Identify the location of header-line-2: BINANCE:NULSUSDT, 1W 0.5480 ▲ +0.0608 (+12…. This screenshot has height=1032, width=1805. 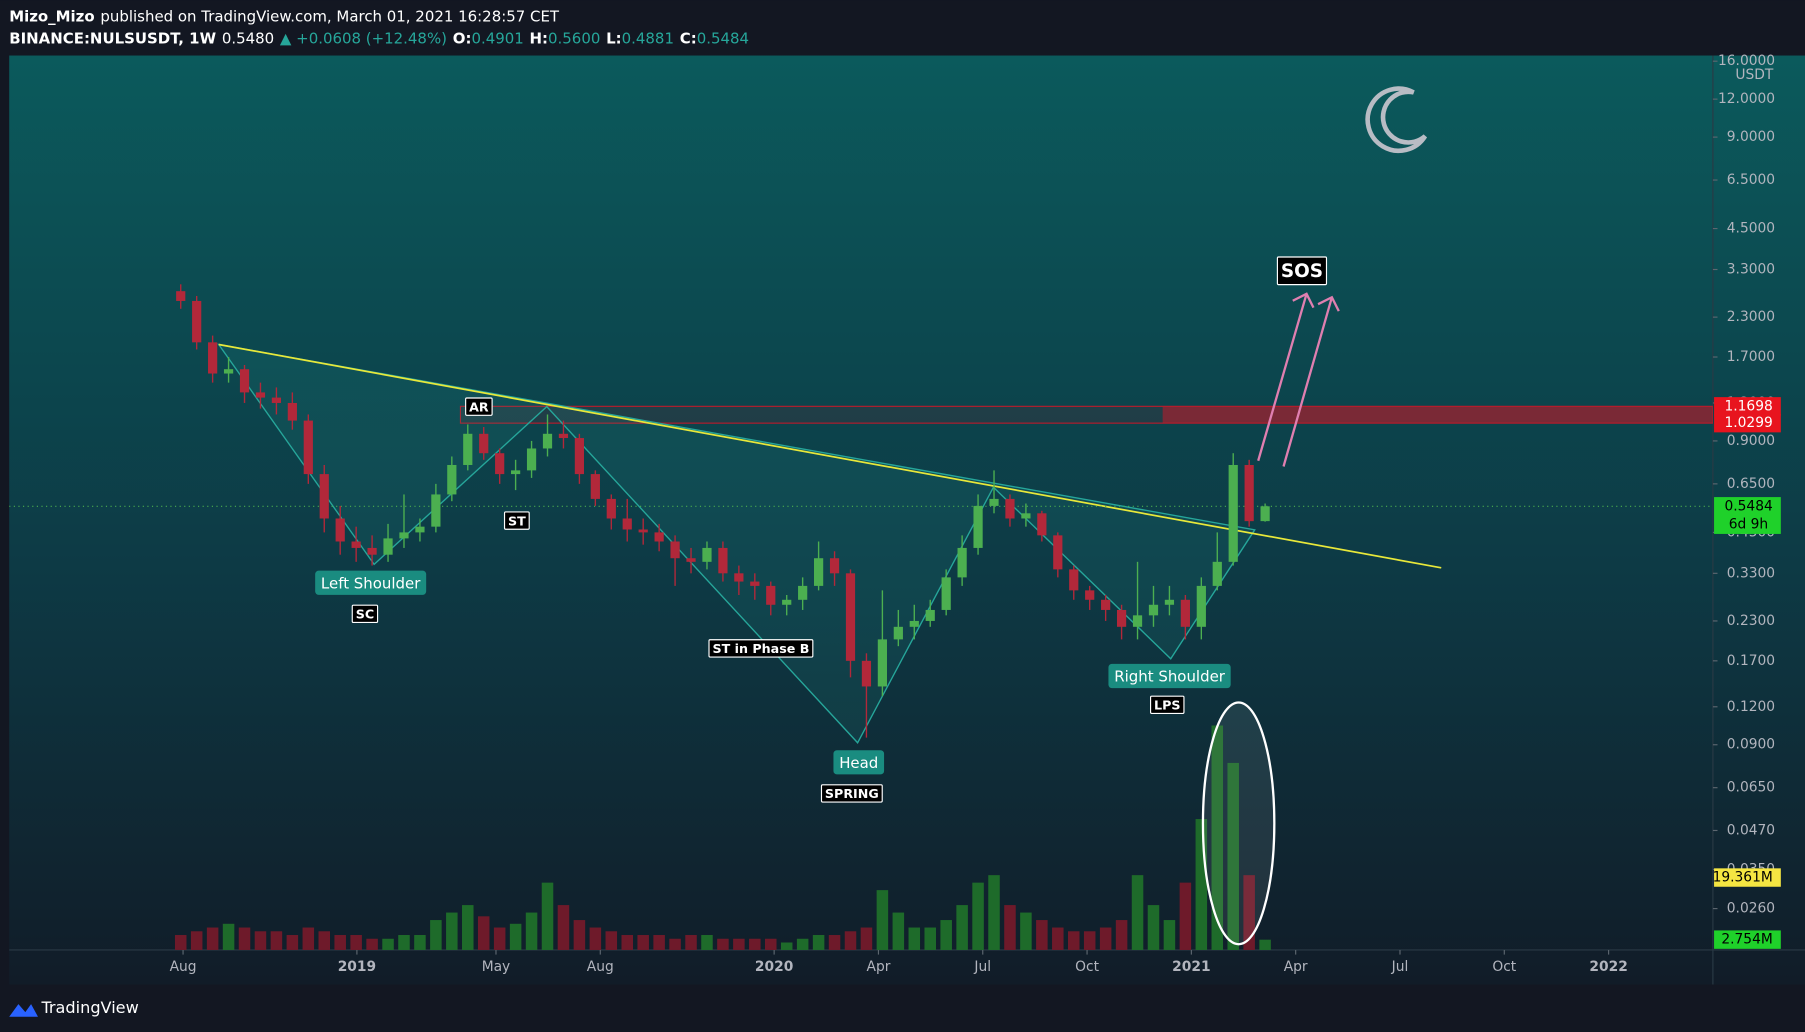
(379, 38).